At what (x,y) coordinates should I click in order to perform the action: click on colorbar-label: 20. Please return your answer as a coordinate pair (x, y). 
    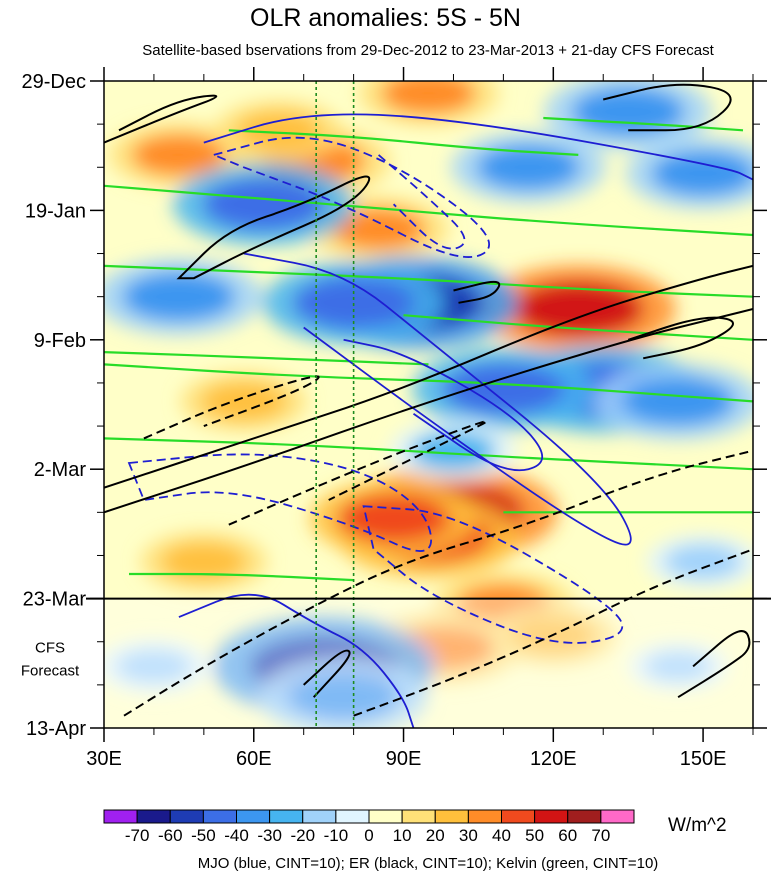
    Looking at the image, I should click on (435, 835).